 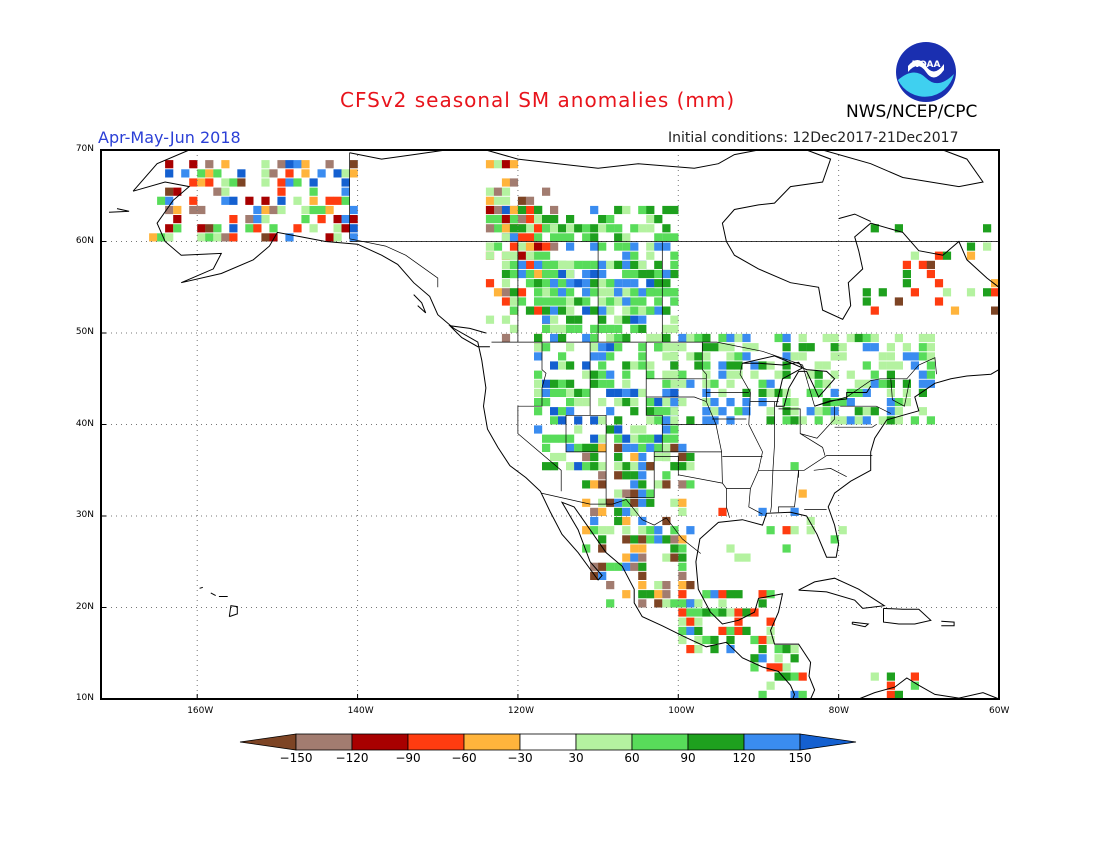 What do you see at coordinates (598, 423) in the screenshot?
I see `political-border` at bounding box center [598, 423].